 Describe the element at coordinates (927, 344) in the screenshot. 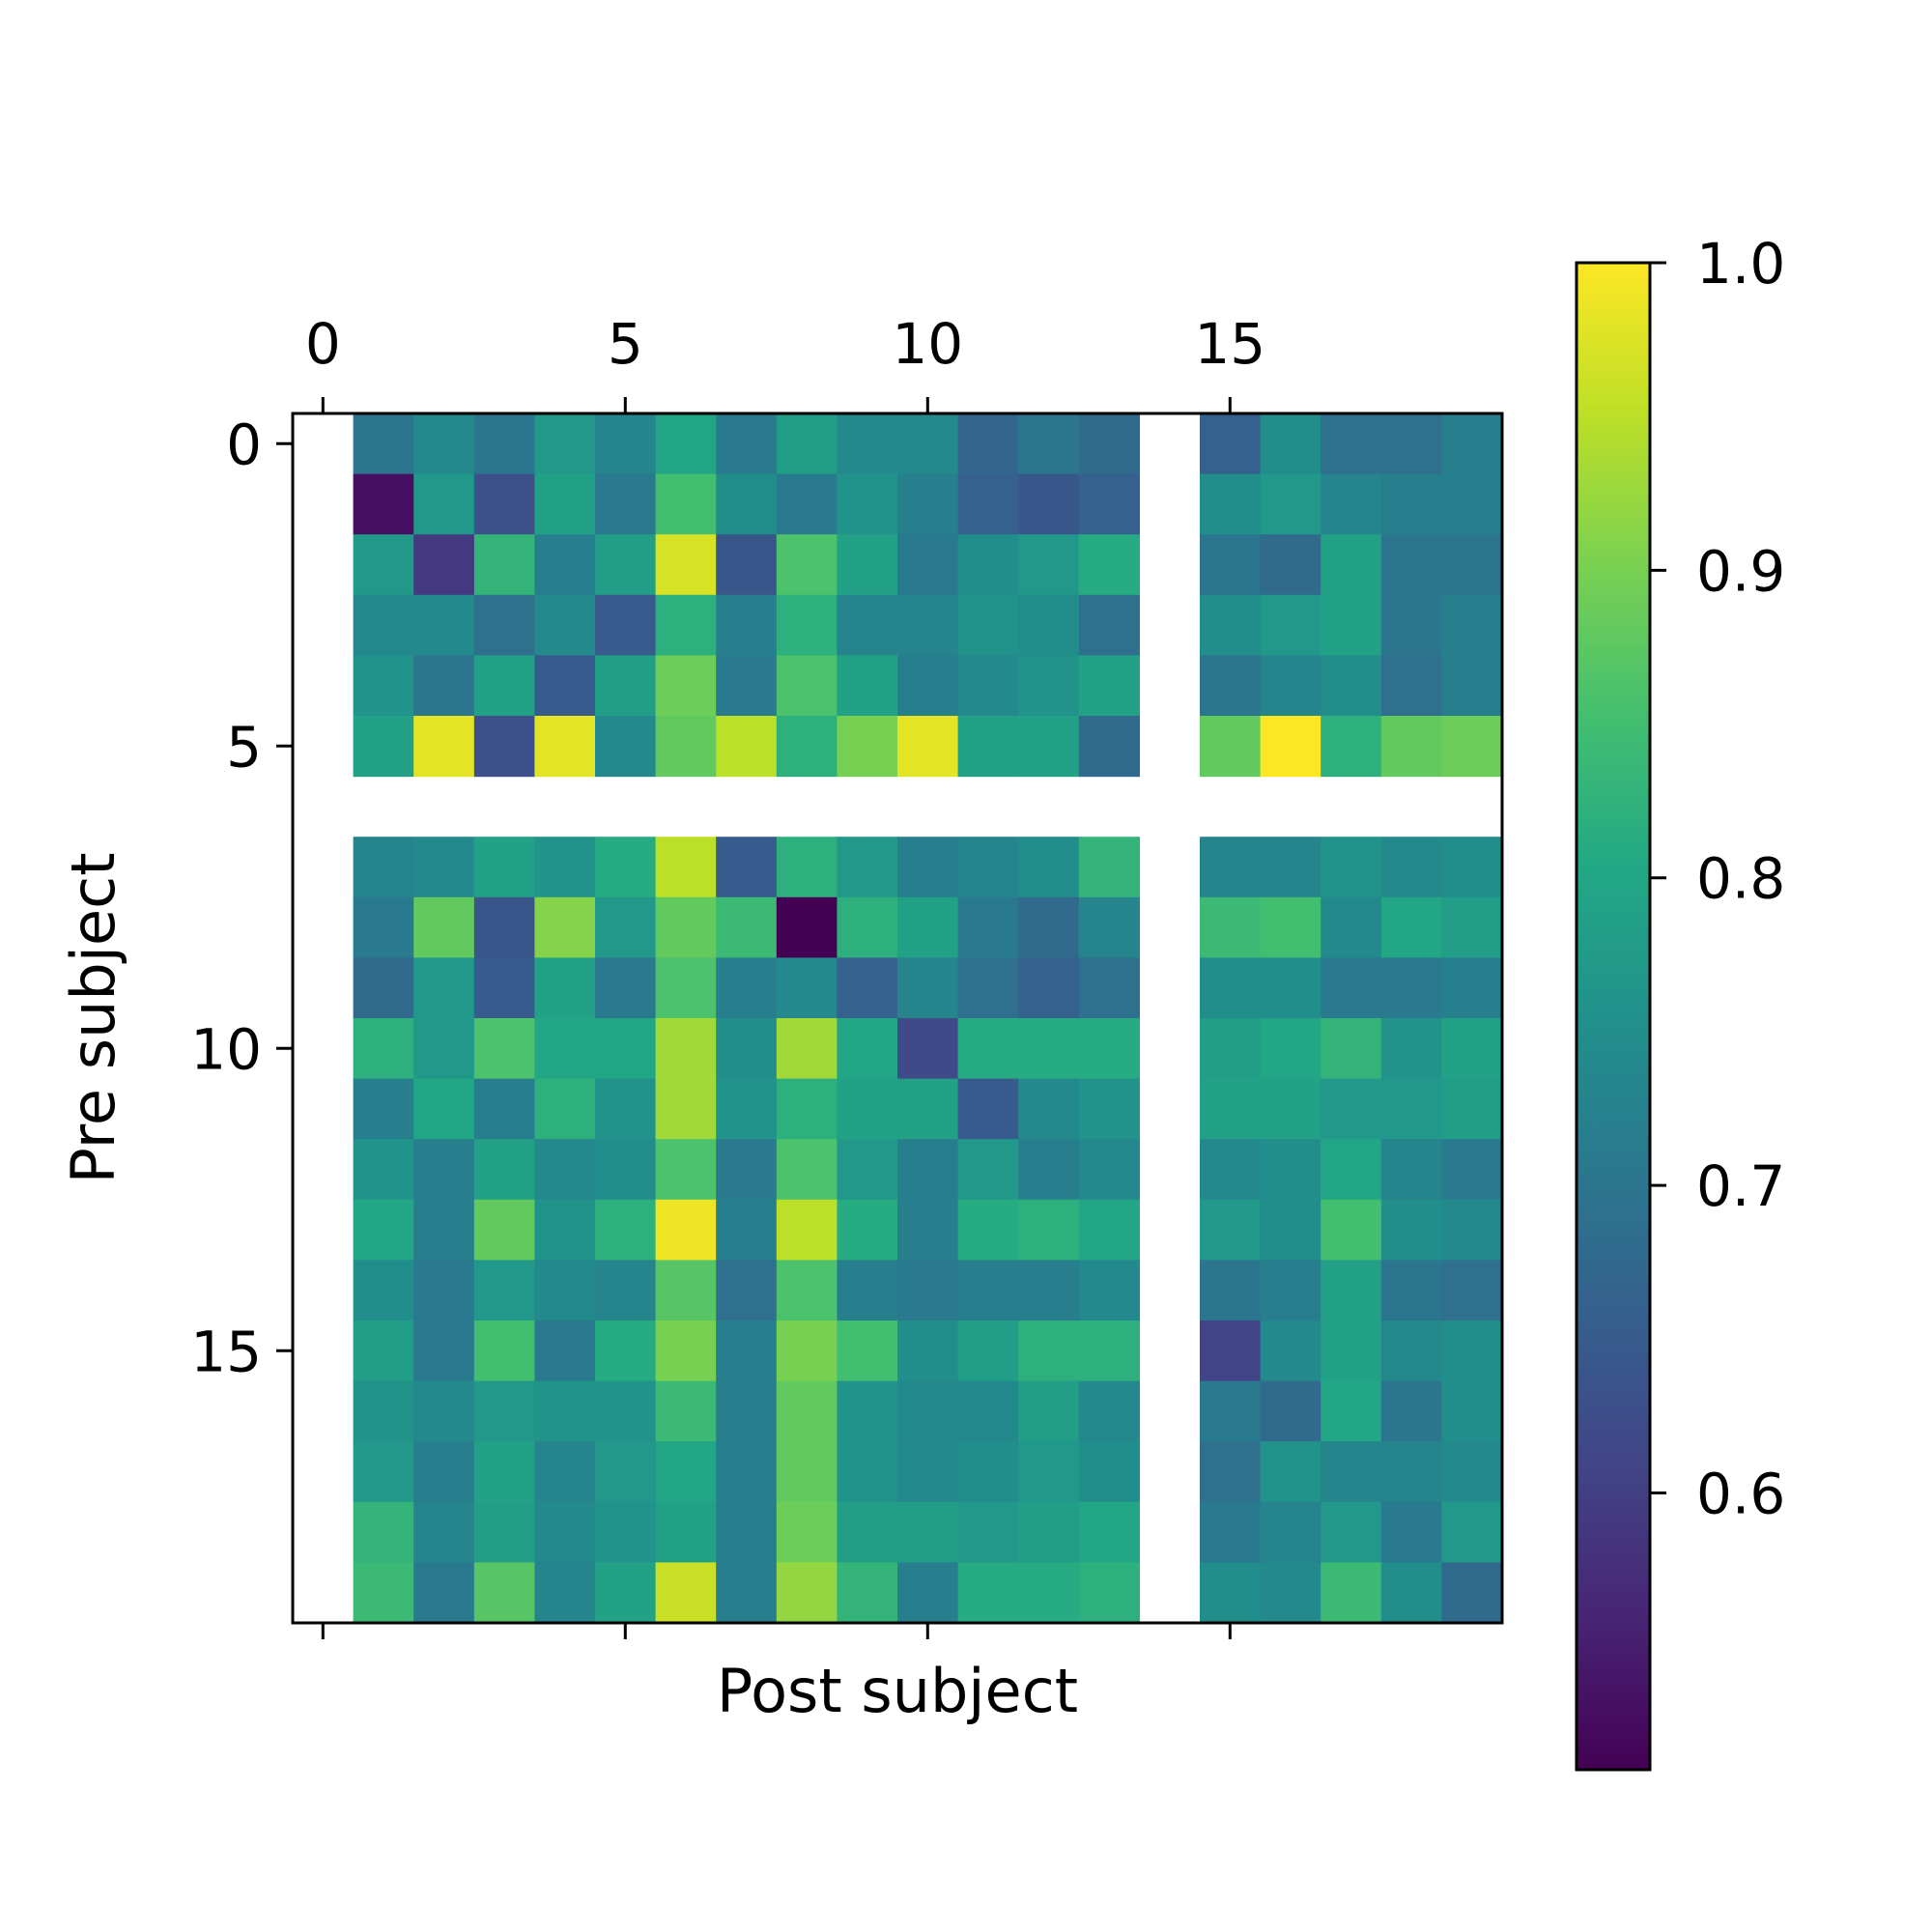

I see `x-tick-label: 10` at that location.